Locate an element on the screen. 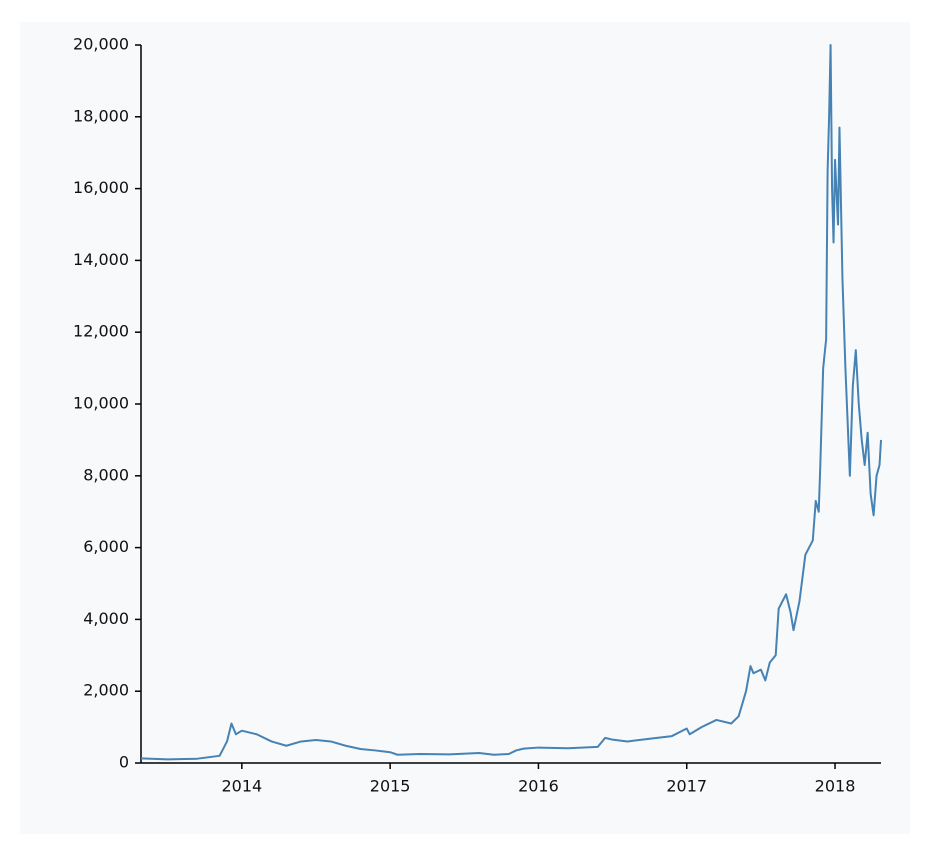 The image size is (928, 862). x-tick-label: 2015 is located at coordinates (390, 786).